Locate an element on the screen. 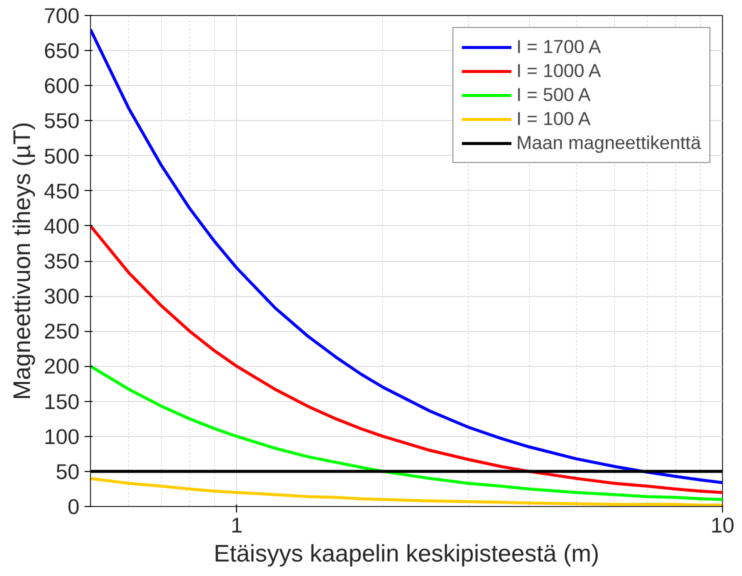  y-tick-label: 0 is located at coordinates (74, 507).